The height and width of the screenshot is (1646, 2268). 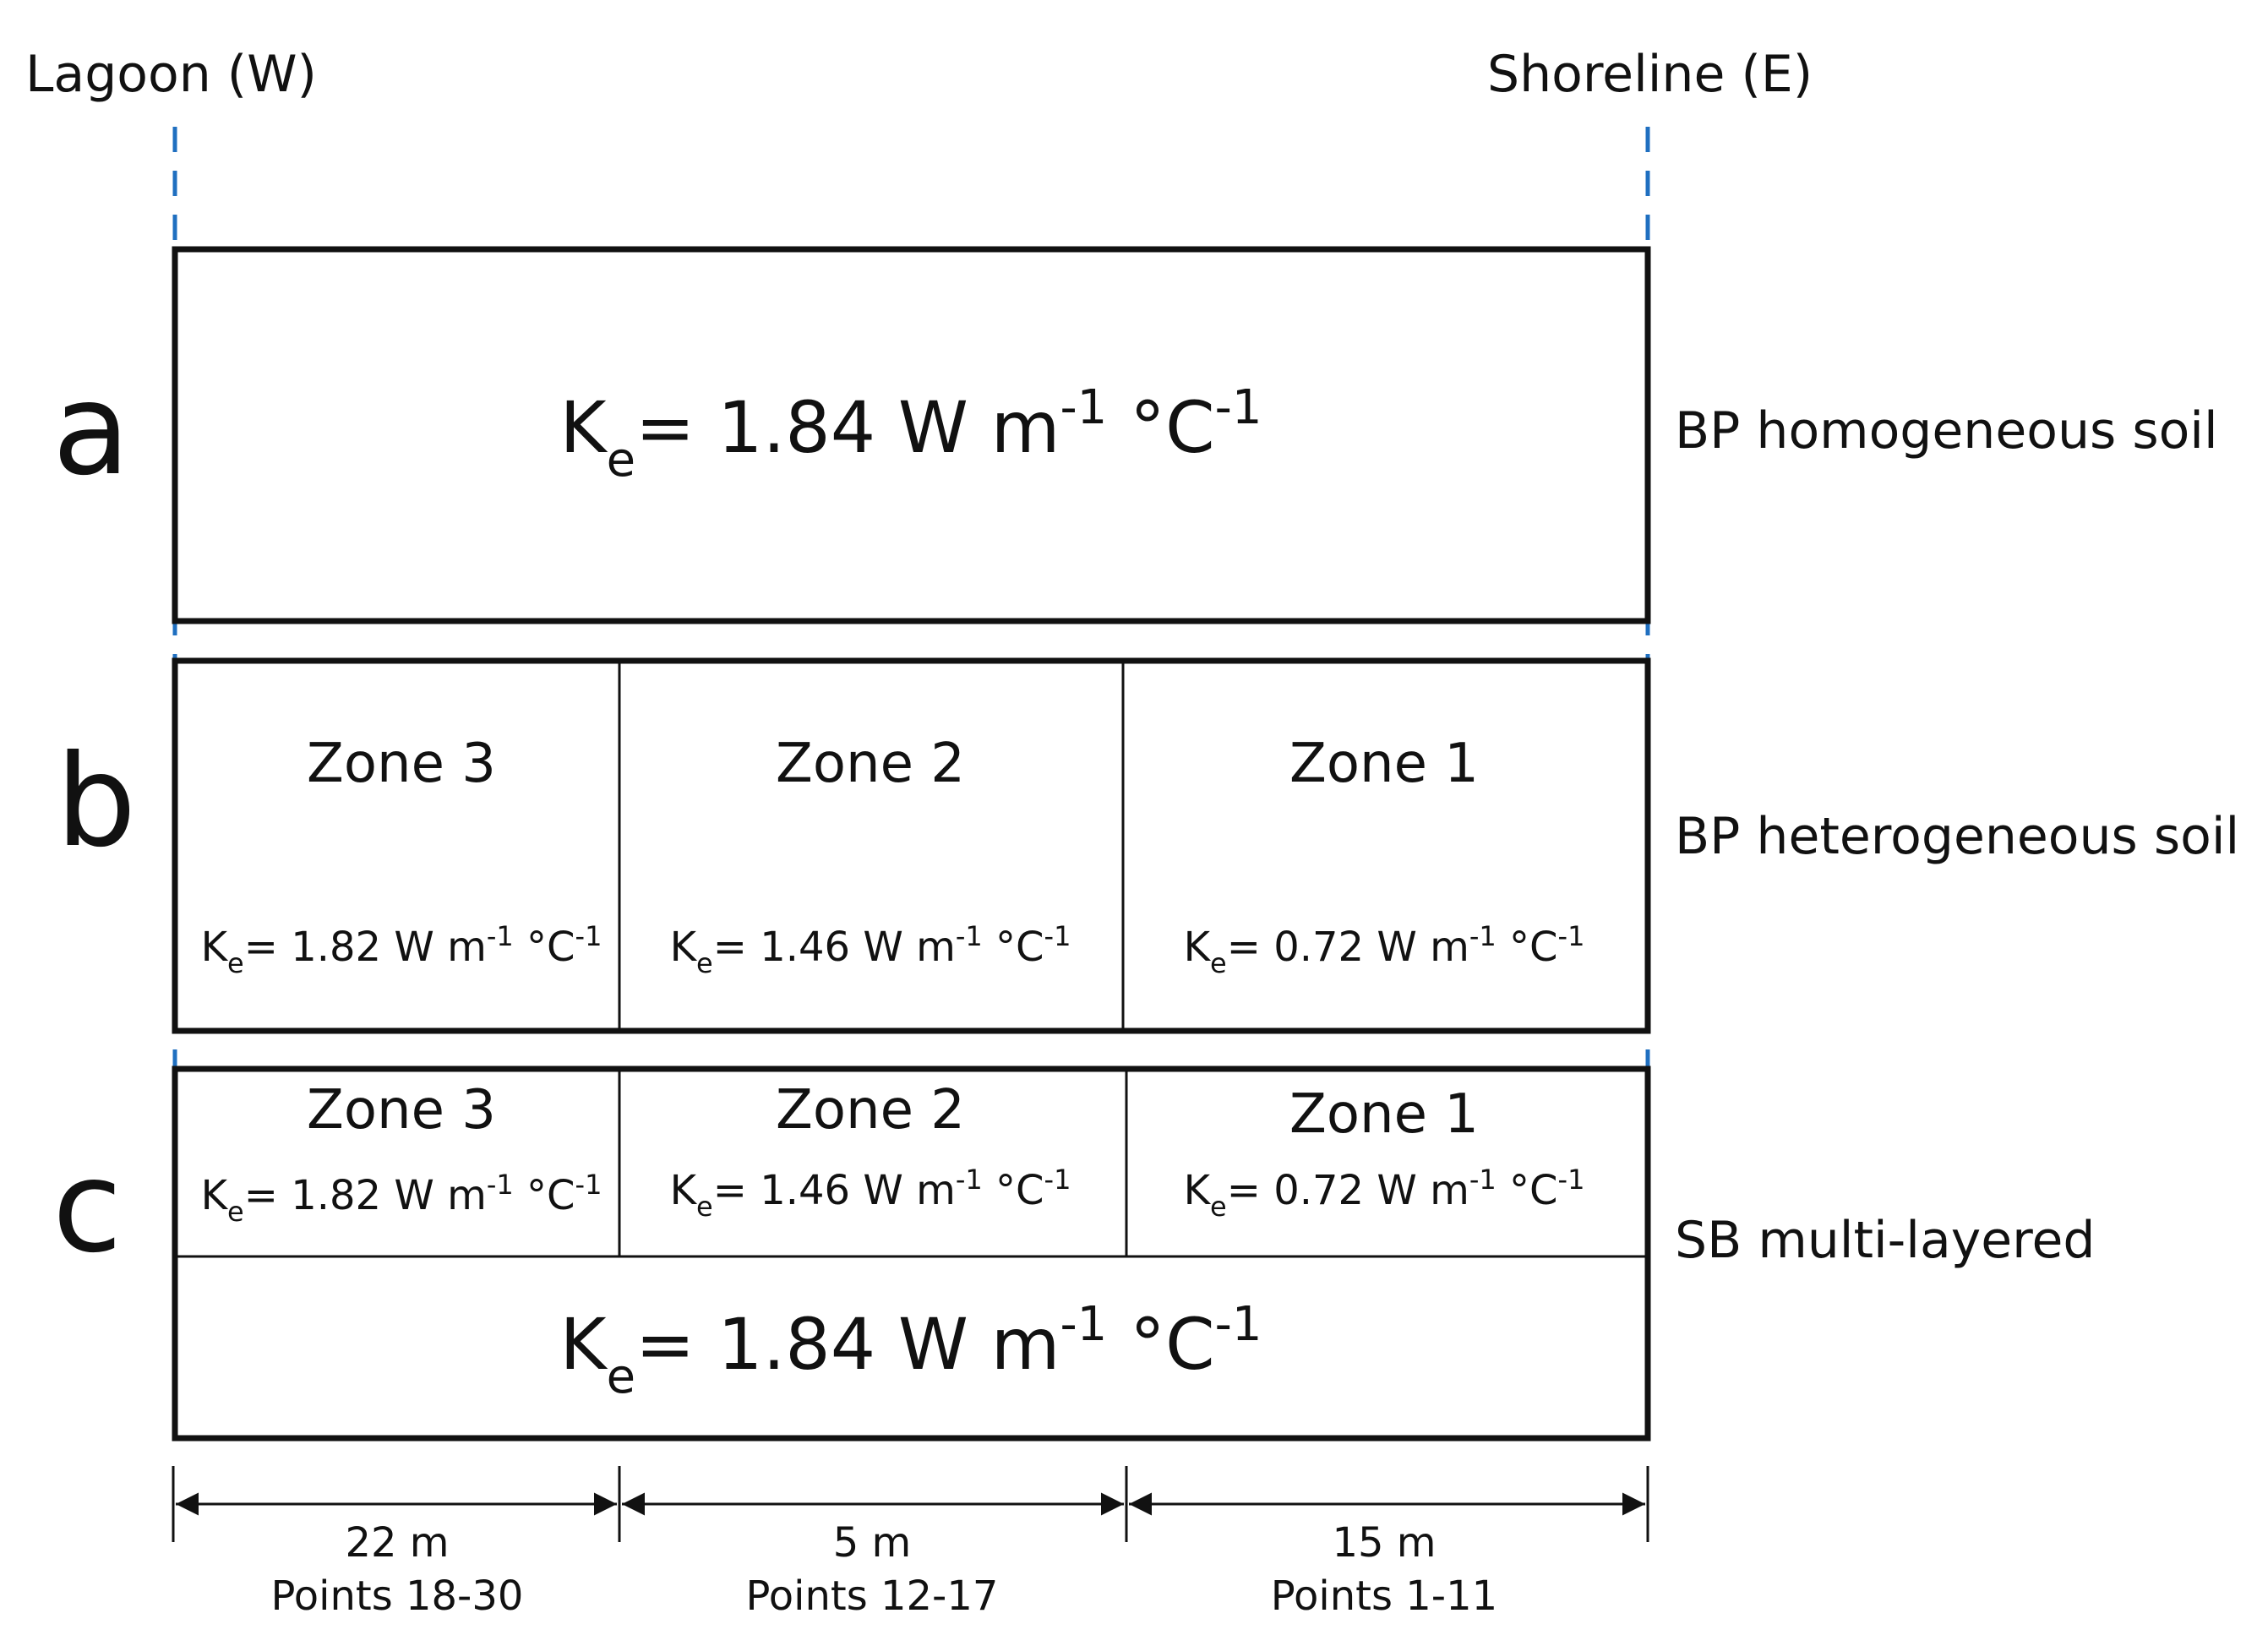 What do you see at coordinates (1384, 950) in the screenshot?
I see `panel-b-zone1-conductivity: Ke= 0.72 W m-1 °C-1` at bounding box center [1384, 950].